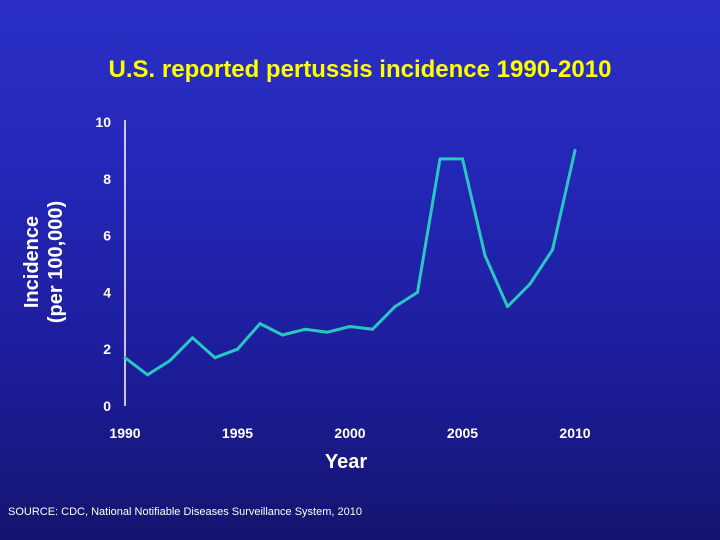  I want to click on x-tick-labels: 1990 1995 2000 2005 2010, so click(349, 433).